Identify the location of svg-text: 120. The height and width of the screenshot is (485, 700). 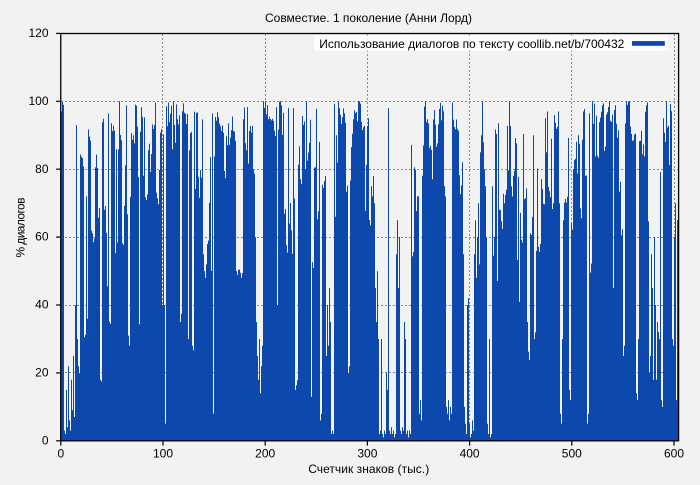
(38, 33).